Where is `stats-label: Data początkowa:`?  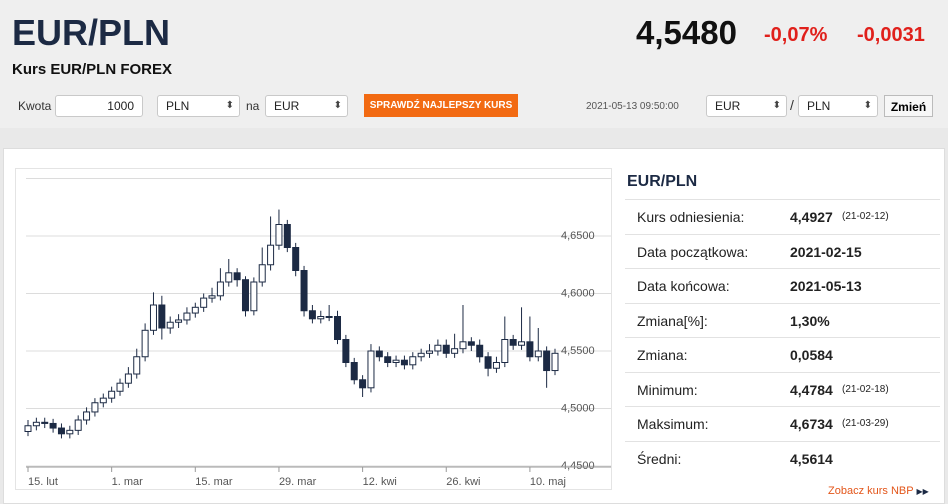
stats-label: Data początkowa: is located at coordinates (693, 251).